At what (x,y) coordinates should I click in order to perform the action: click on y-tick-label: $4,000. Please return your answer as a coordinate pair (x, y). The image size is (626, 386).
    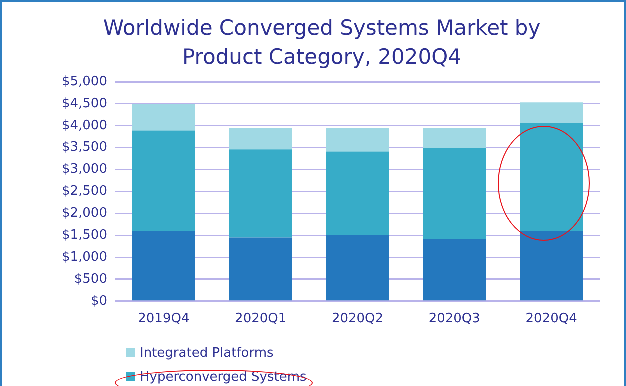
    Looking at the image, I should click on (85, 126).